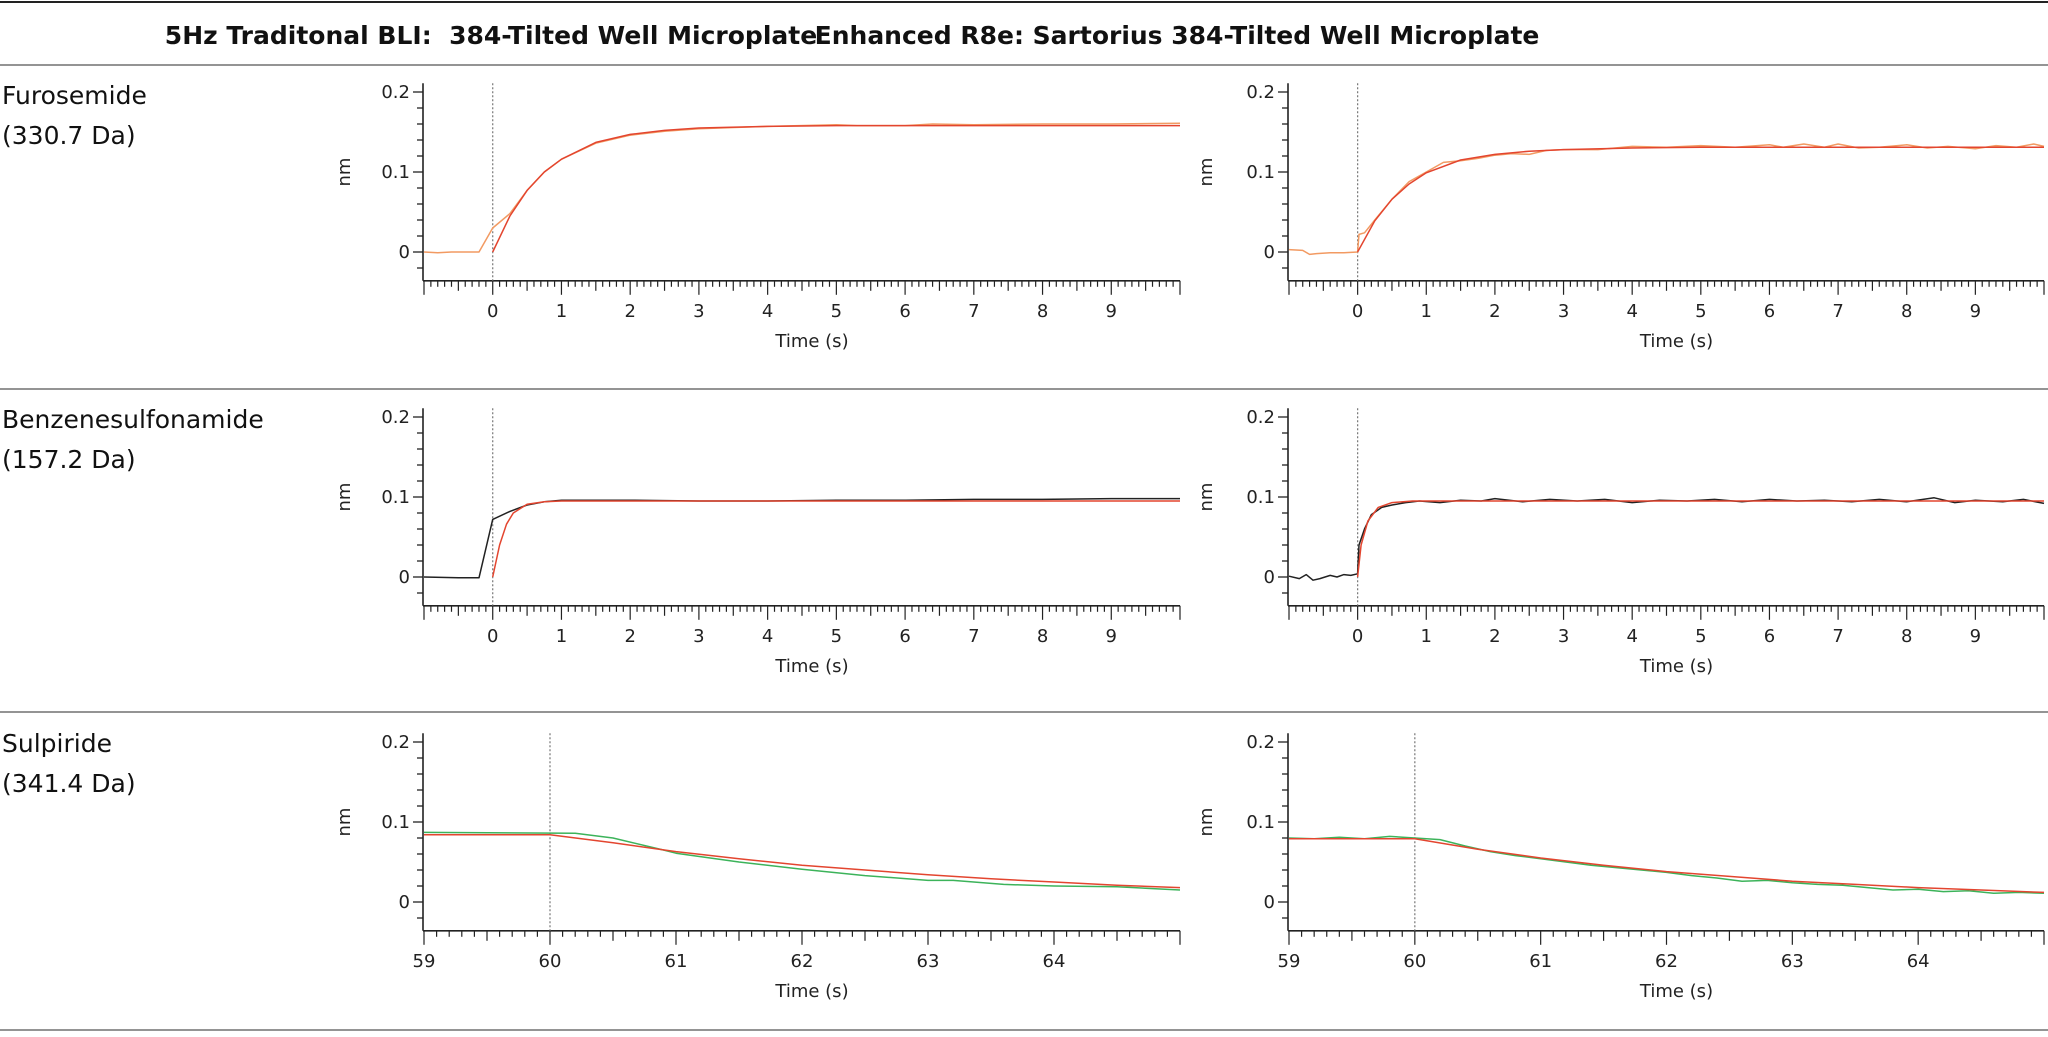 The image size is (2048, 1037). I want to click on row-label-compound: Sulpiride, so click(57, 743).